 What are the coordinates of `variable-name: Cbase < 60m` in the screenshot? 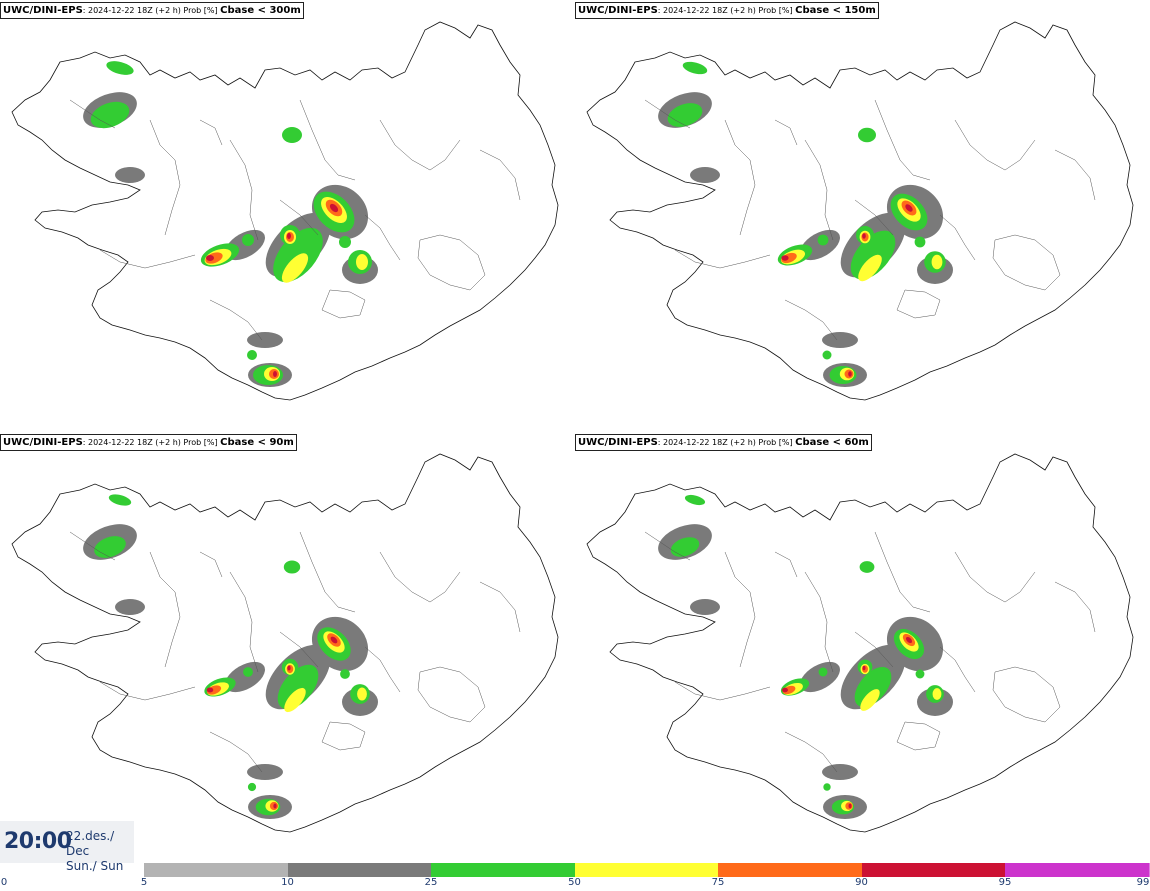 It's located at (832, 442).